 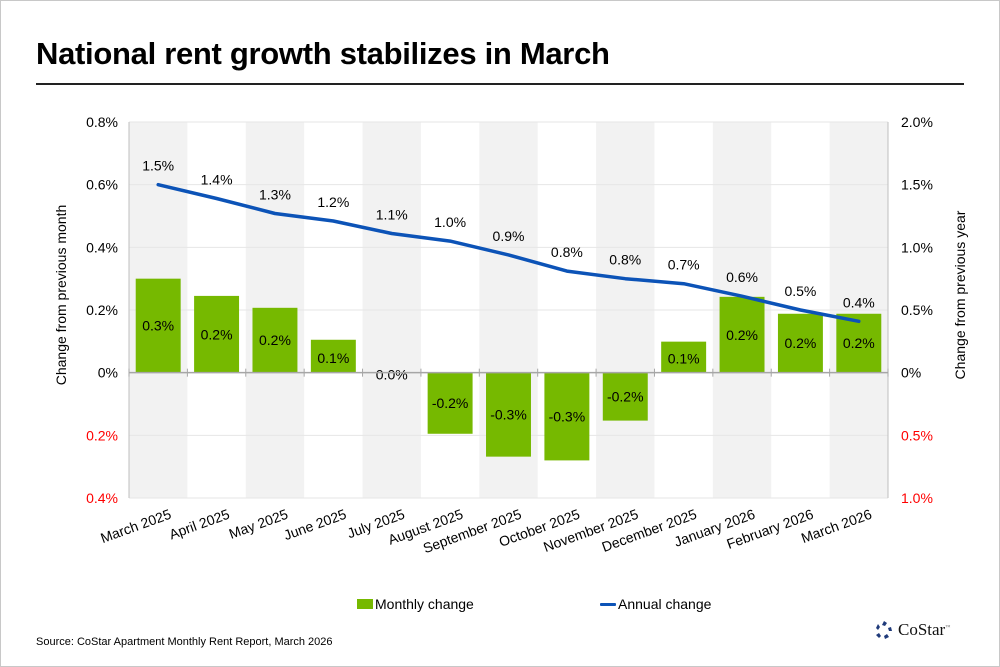 I want to click on left-axis-title: Change from previous month, so click(x=61, y=295).